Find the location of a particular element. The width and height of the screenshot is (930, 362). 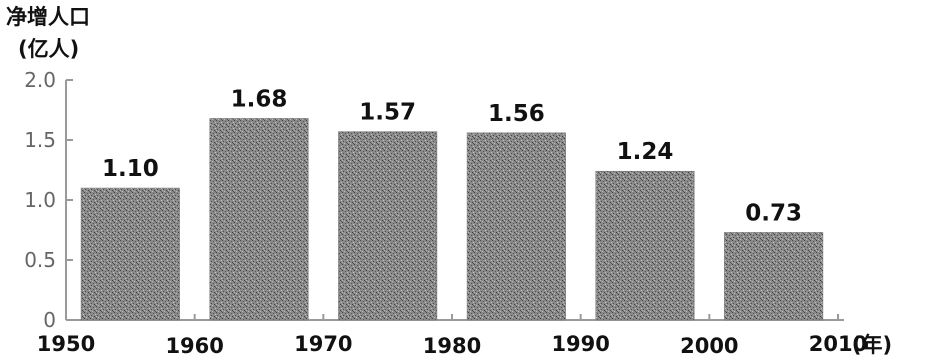

x-tick-label: 1980 is located at coordinates (452, 346).